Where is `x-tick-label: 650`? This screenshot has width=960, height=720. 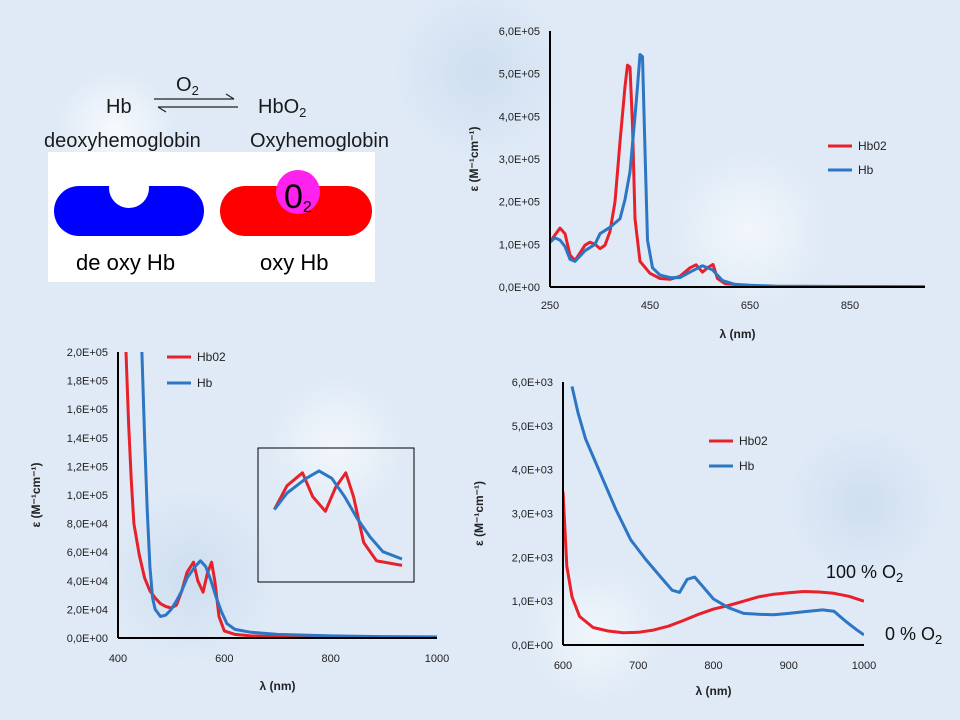 x-tick-label: 650 is located at coordinates (750, 306).